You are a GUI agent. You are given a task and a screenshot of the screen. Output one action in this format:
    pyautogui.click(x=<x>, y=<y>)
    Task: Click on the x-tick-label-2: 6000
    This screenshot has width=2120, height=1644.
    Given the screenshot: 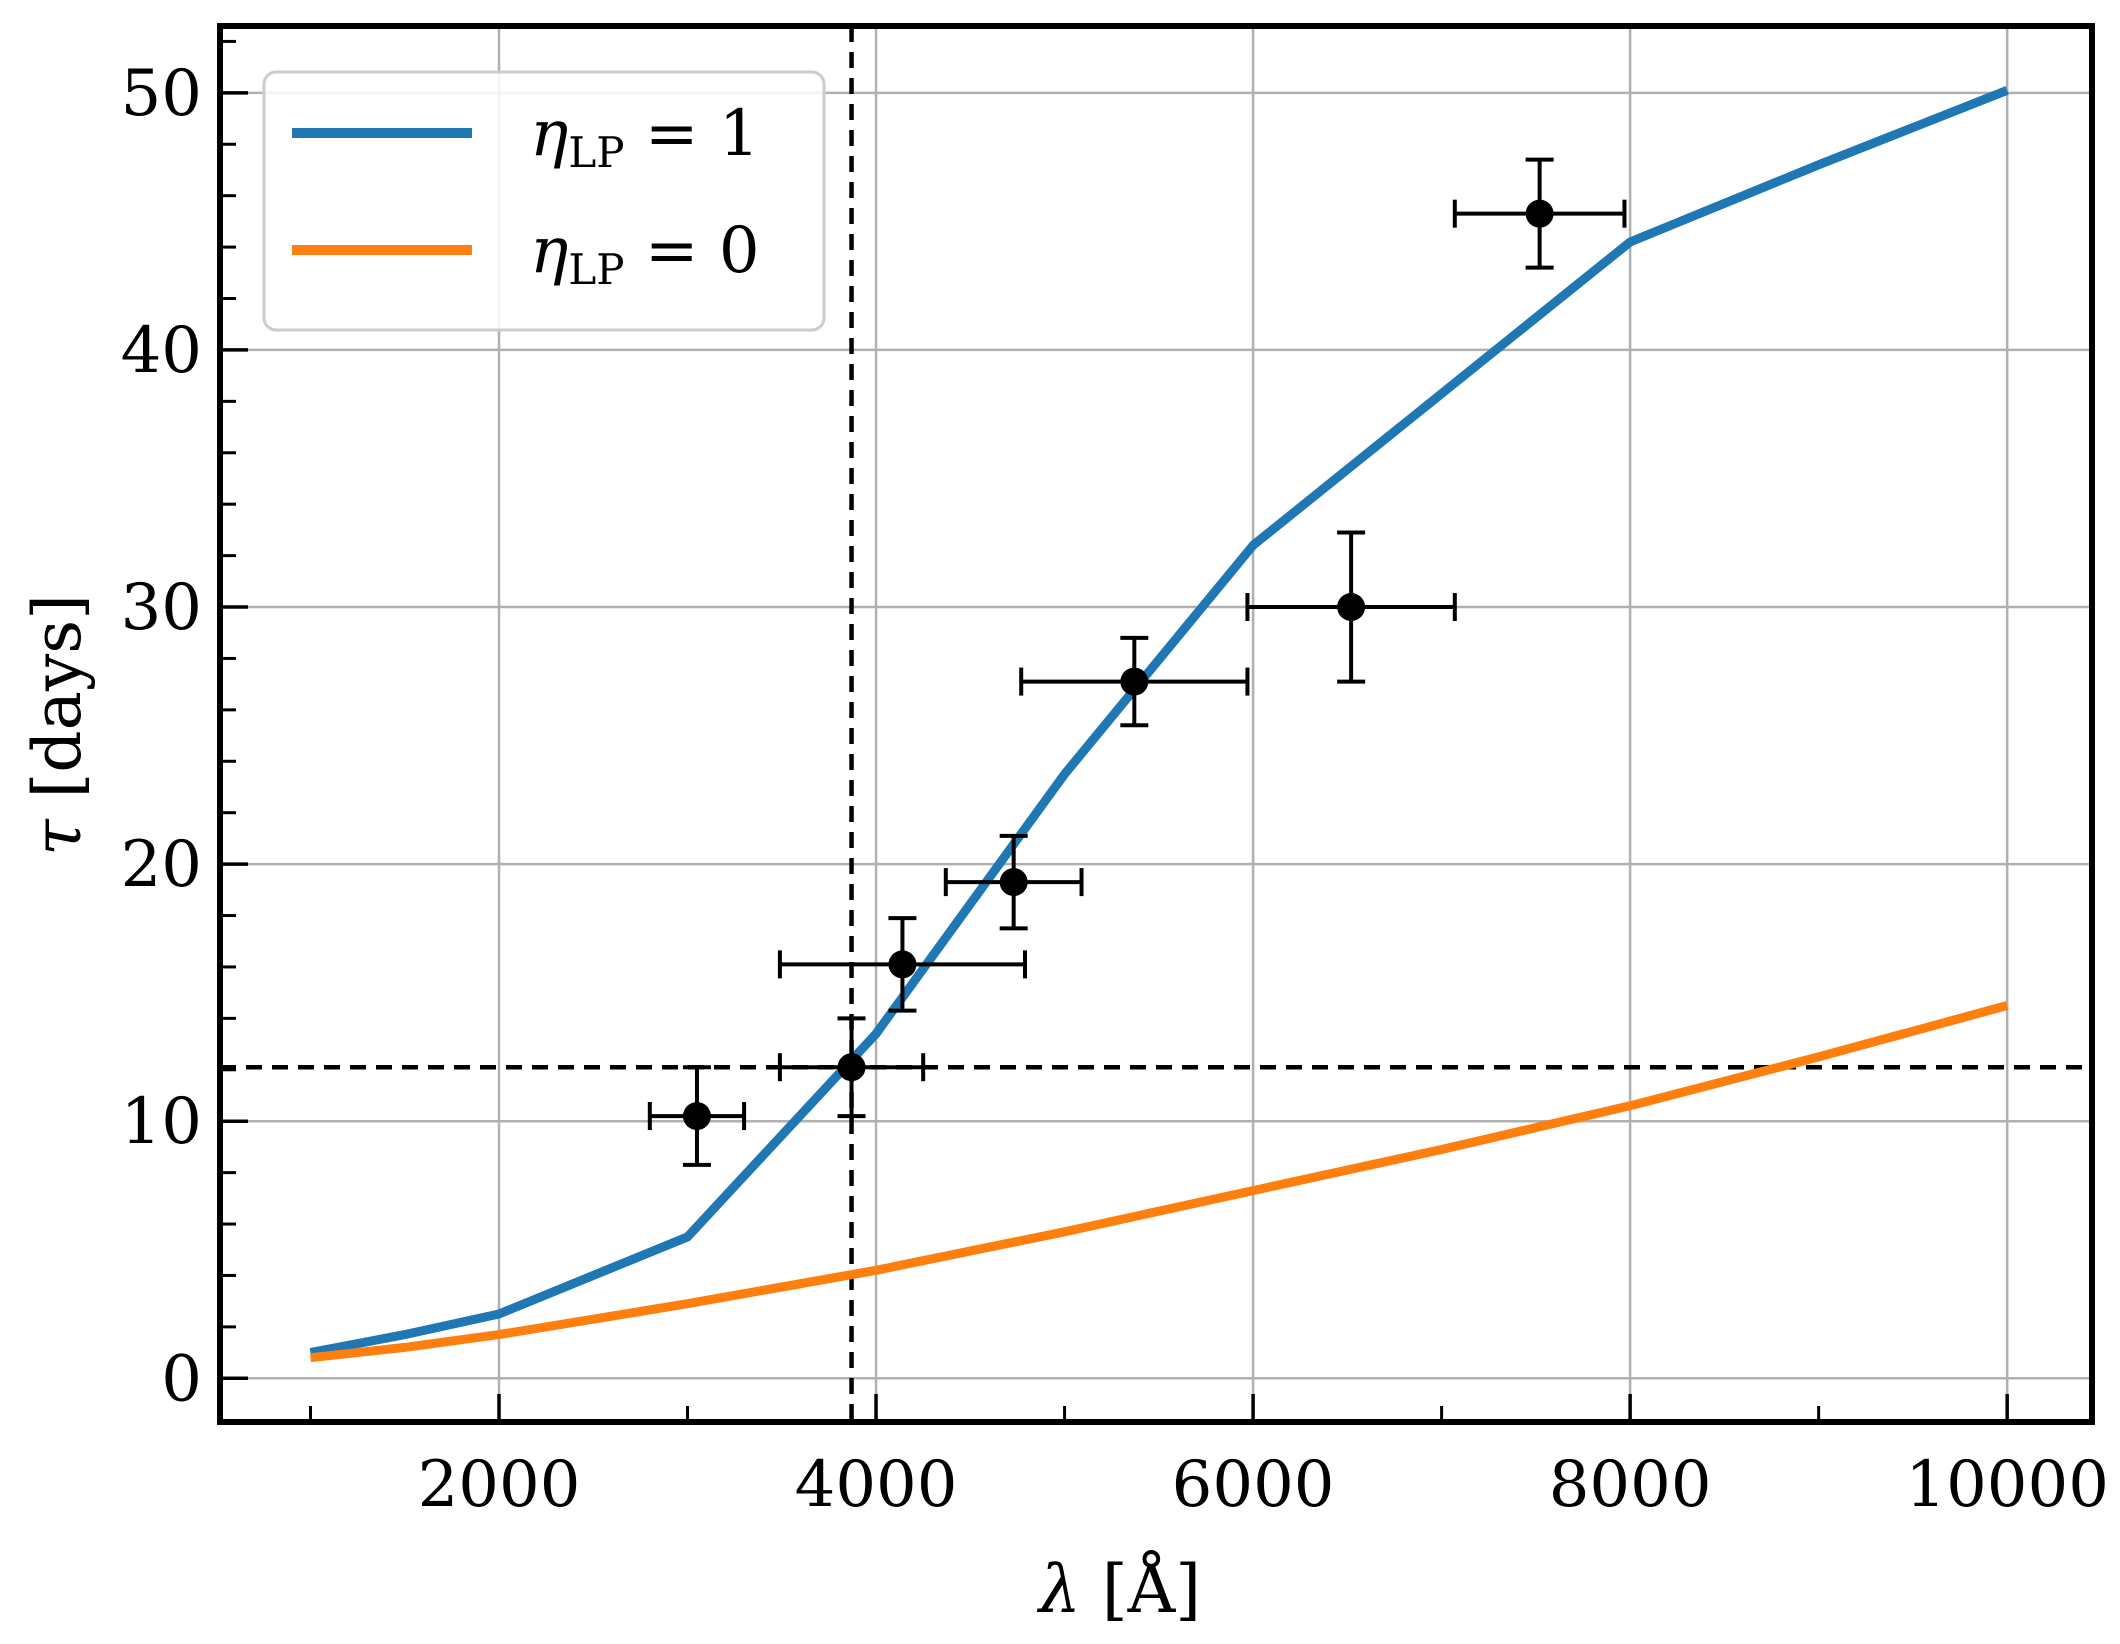 What is the action you would take?
    pyautogui.click(x=1253, y=1485)
    